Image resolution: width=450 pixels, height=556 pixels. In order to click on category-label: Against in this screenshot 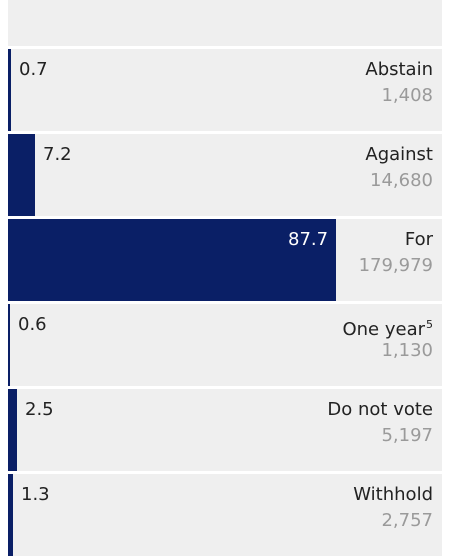, I will do `click(399, 155)`.